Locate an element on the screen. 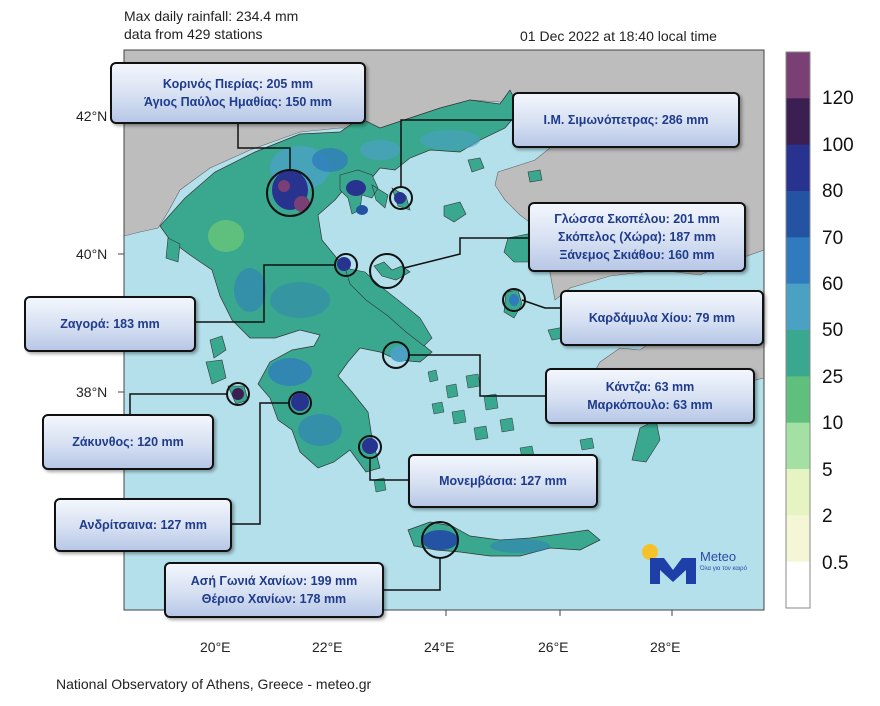 The width and height of the screenshot is (880, 706). callout-andritsaina: Ανδρίτσαινα: 127 mm is located at coordinates (143, 525).